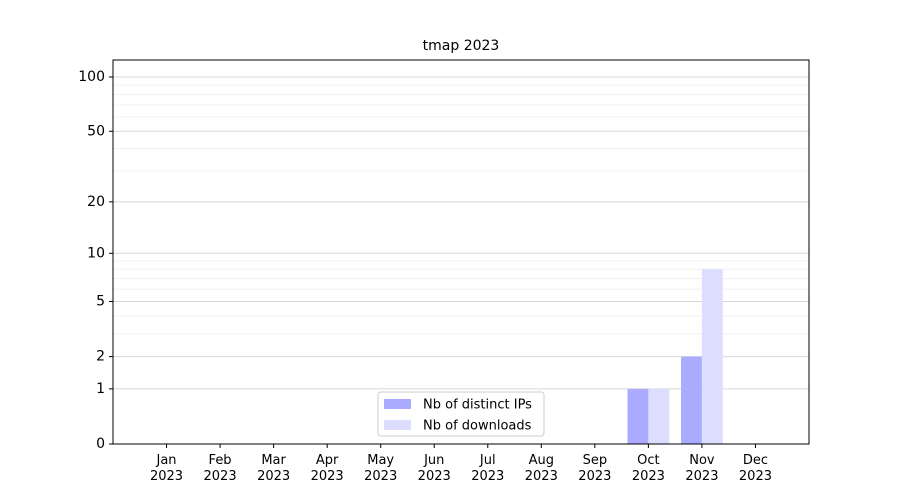  What do you see at coordinates (702, 468) in the screenshot?
I see `x-tick-label: Nov 2023` at bounding box center [702, 468].